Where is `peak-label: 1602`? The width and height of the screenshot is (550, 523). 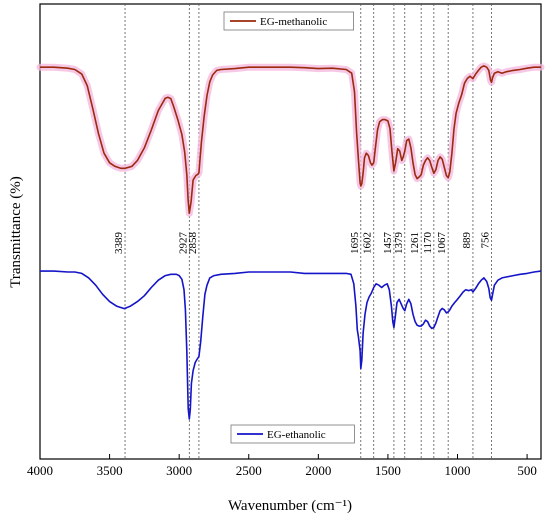 peak-label: 1602 is located at coordinates (368, 243).